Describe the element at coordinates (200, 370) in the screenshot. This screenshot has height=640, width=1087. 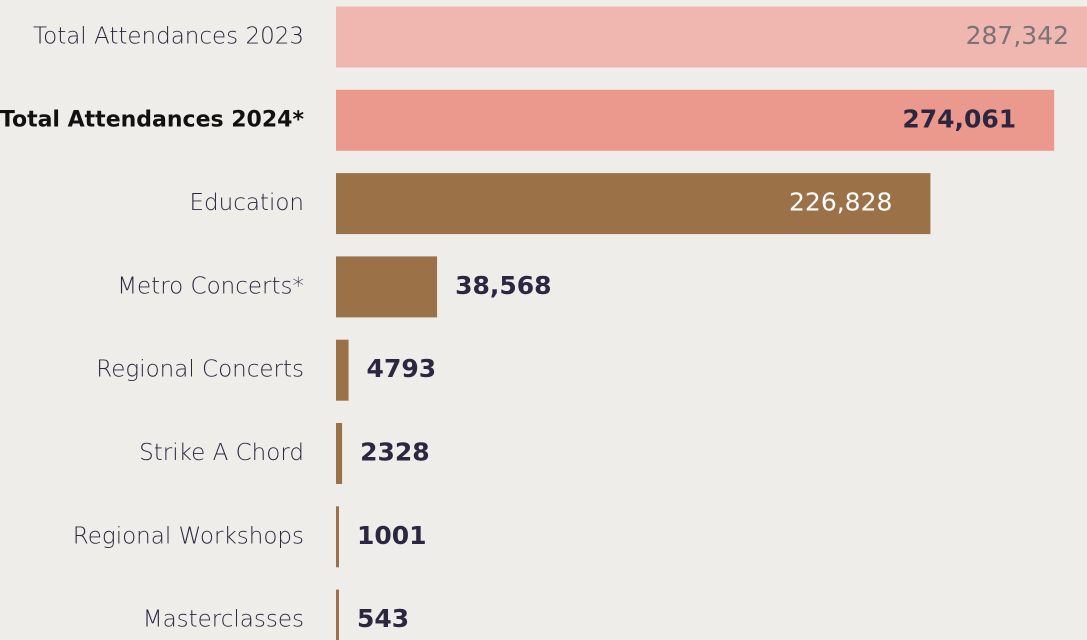
I see `category-label: Regional Concerts` at that location.